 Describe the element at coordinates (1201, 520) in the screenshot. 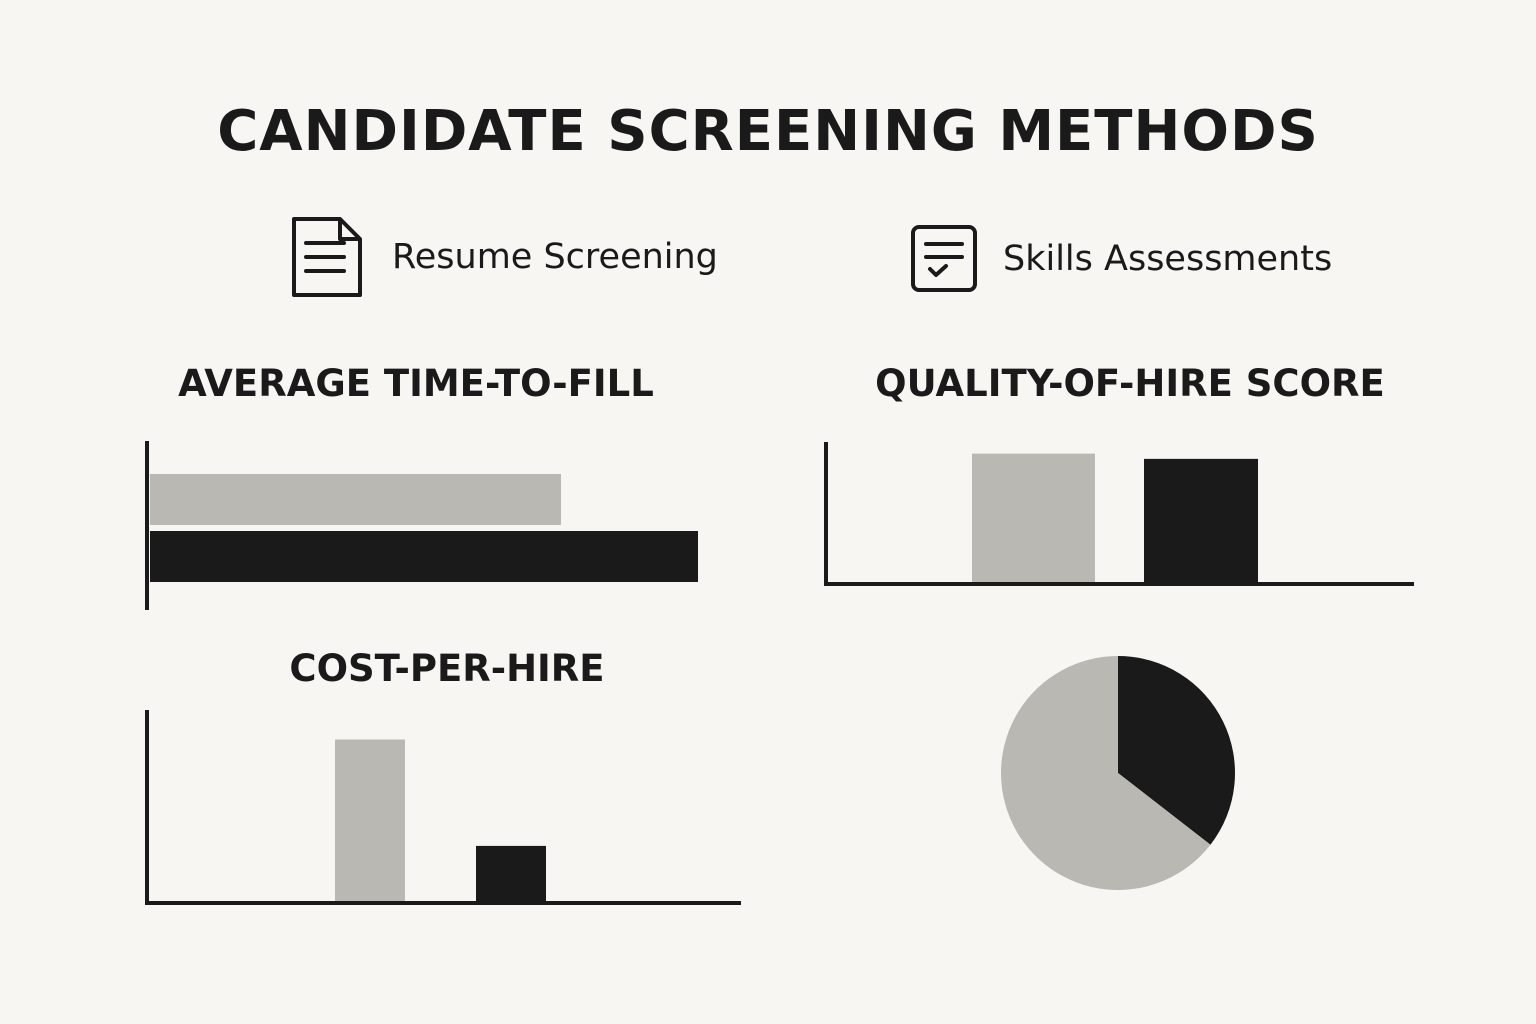

I see `quality-of-hire-bar-skills-assessments` at that location.